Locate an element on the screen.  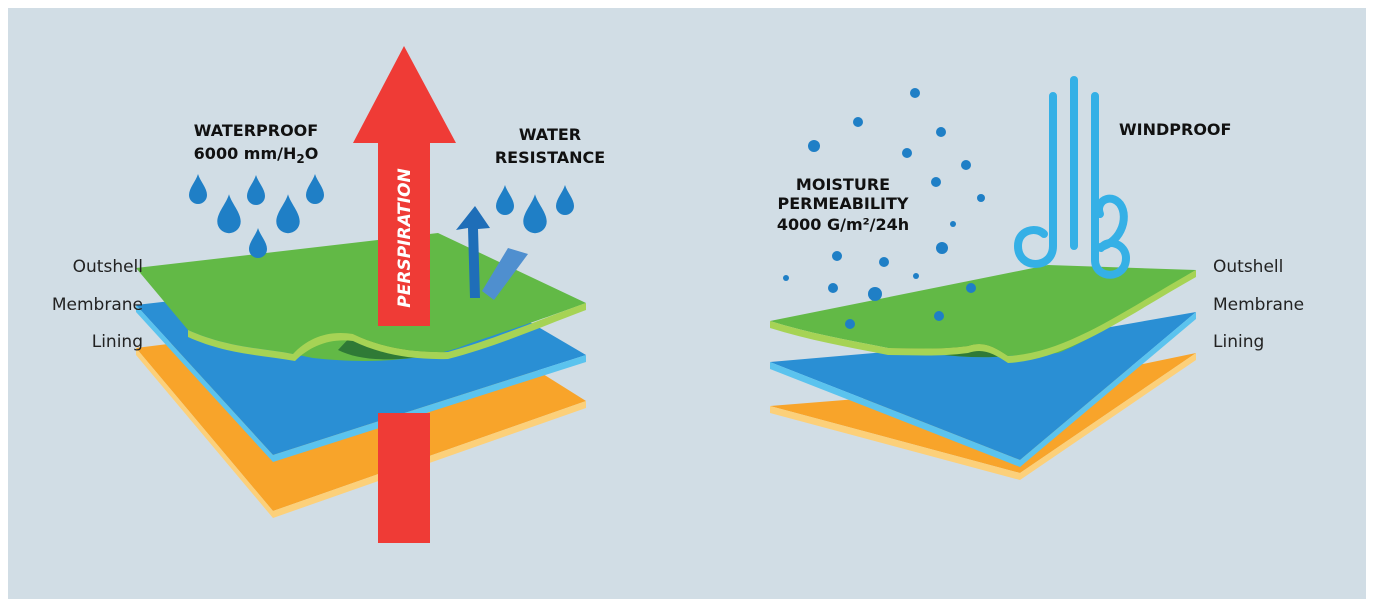
resistance-drops is located at coordinates (535, 209).